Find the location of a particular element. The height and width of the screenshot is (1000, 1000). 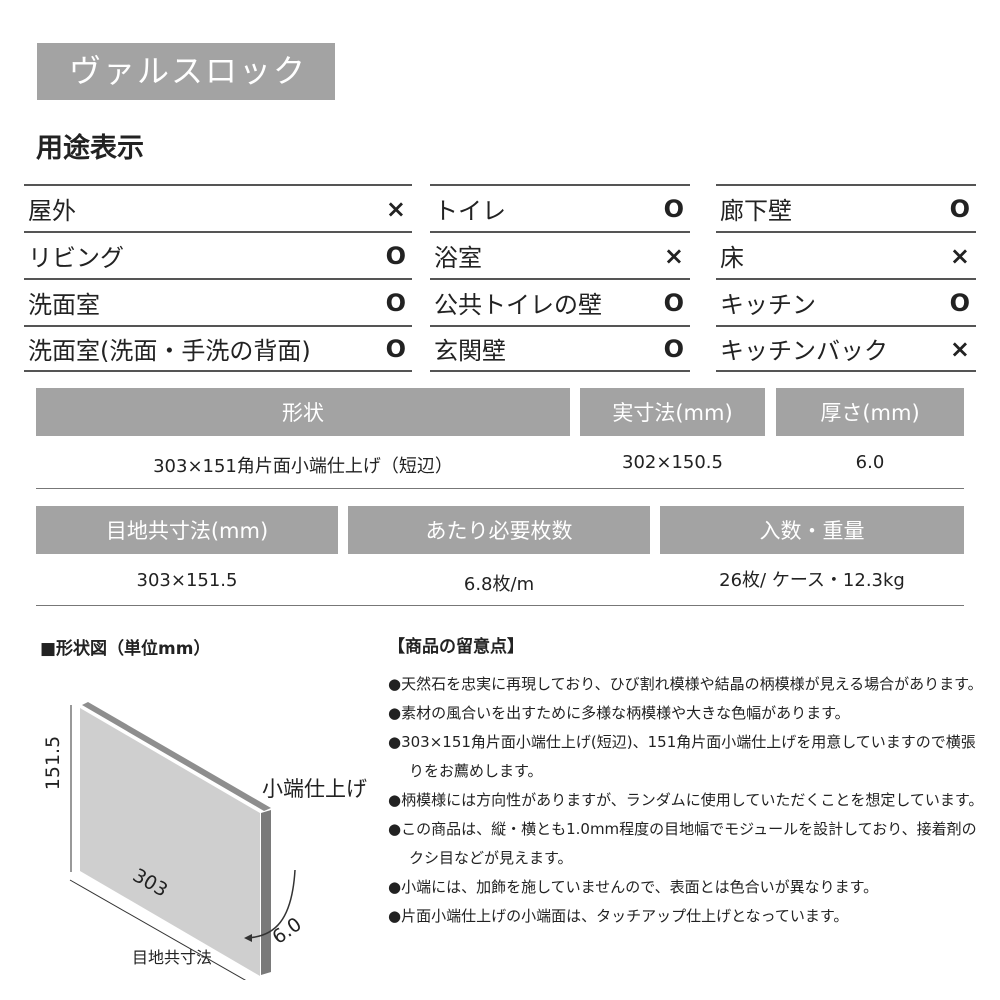

usage-row: トイレ O is located at coordinates (560, 207).